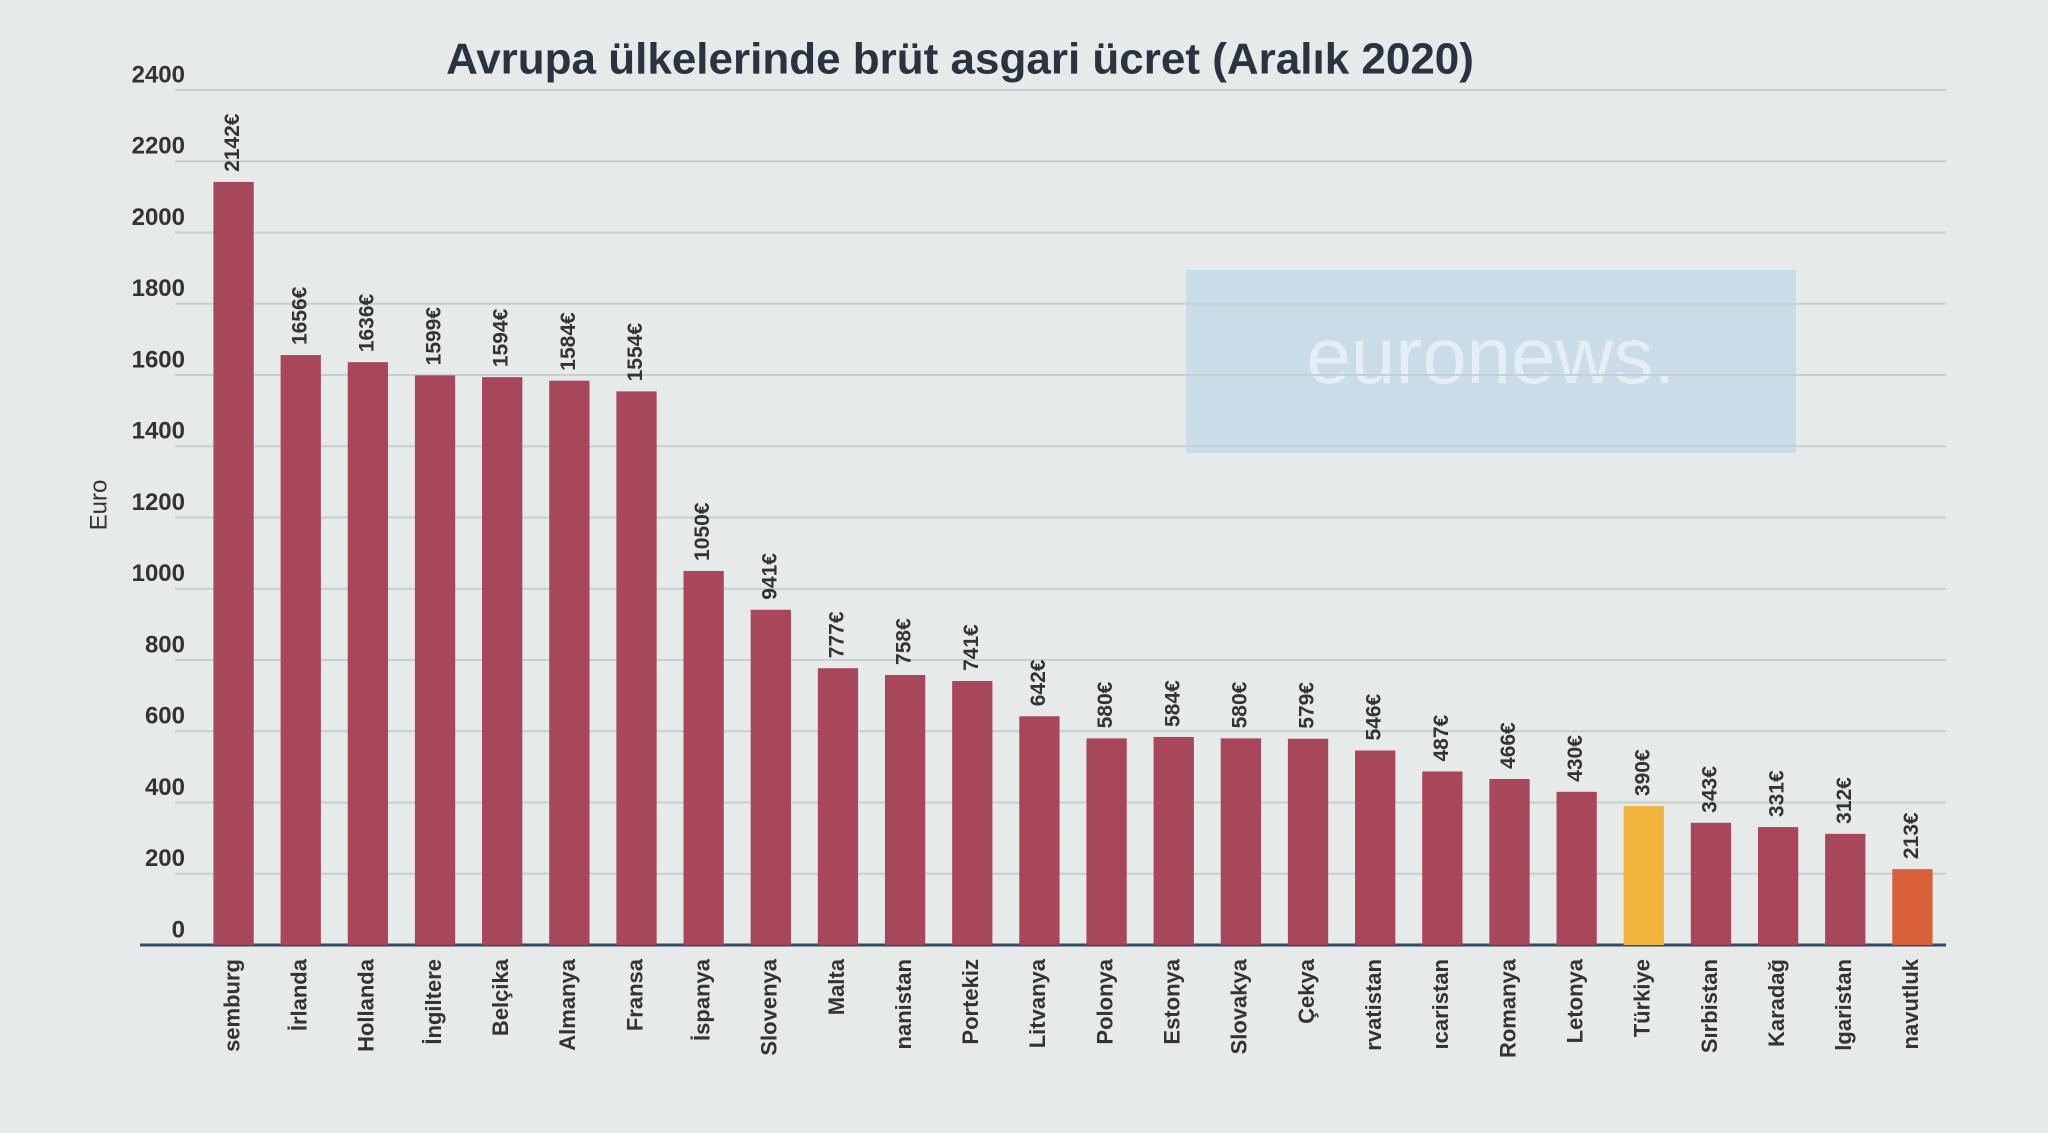  What do you see at coordinates (567, 1004) in the screenshot?
I see `x-tick-label: Almanya` at bounding box center [567, 1004].